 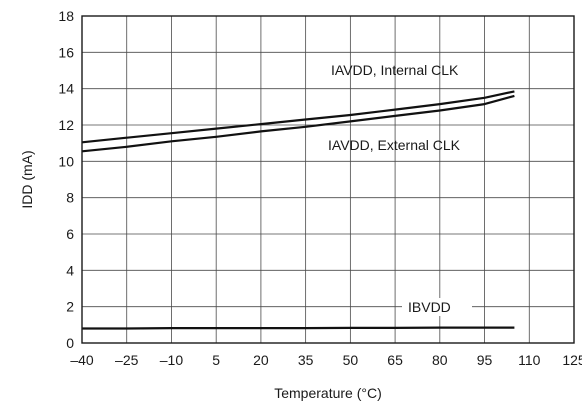 What do you see at coordinates (395, 70) in the screenshot?
I see `series-annotation: IAVDD, Internal CLK` at bounding box center [395, 70].